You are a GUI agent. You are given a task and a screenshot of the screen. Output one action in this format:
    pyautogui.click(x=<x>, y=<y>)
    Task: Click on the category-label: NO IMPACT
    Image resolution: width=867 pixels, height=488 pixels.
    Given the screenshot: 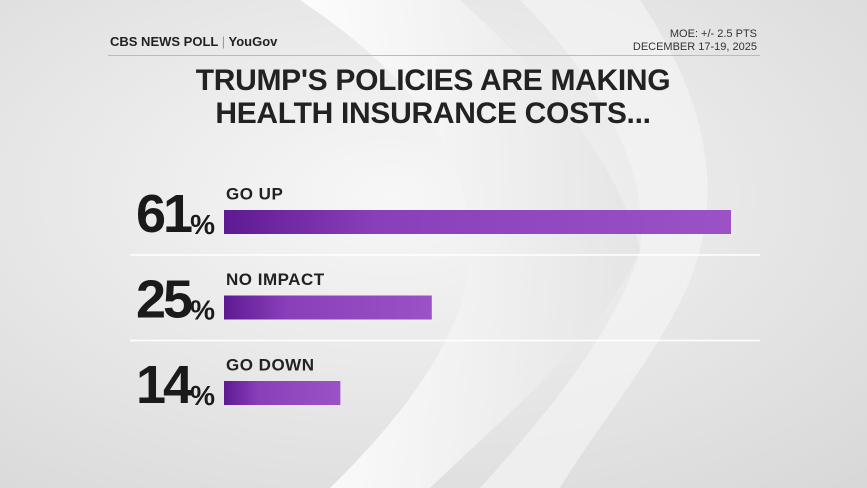 What is the action you would take?
    pyautogui.click(x=275, y=279)
    